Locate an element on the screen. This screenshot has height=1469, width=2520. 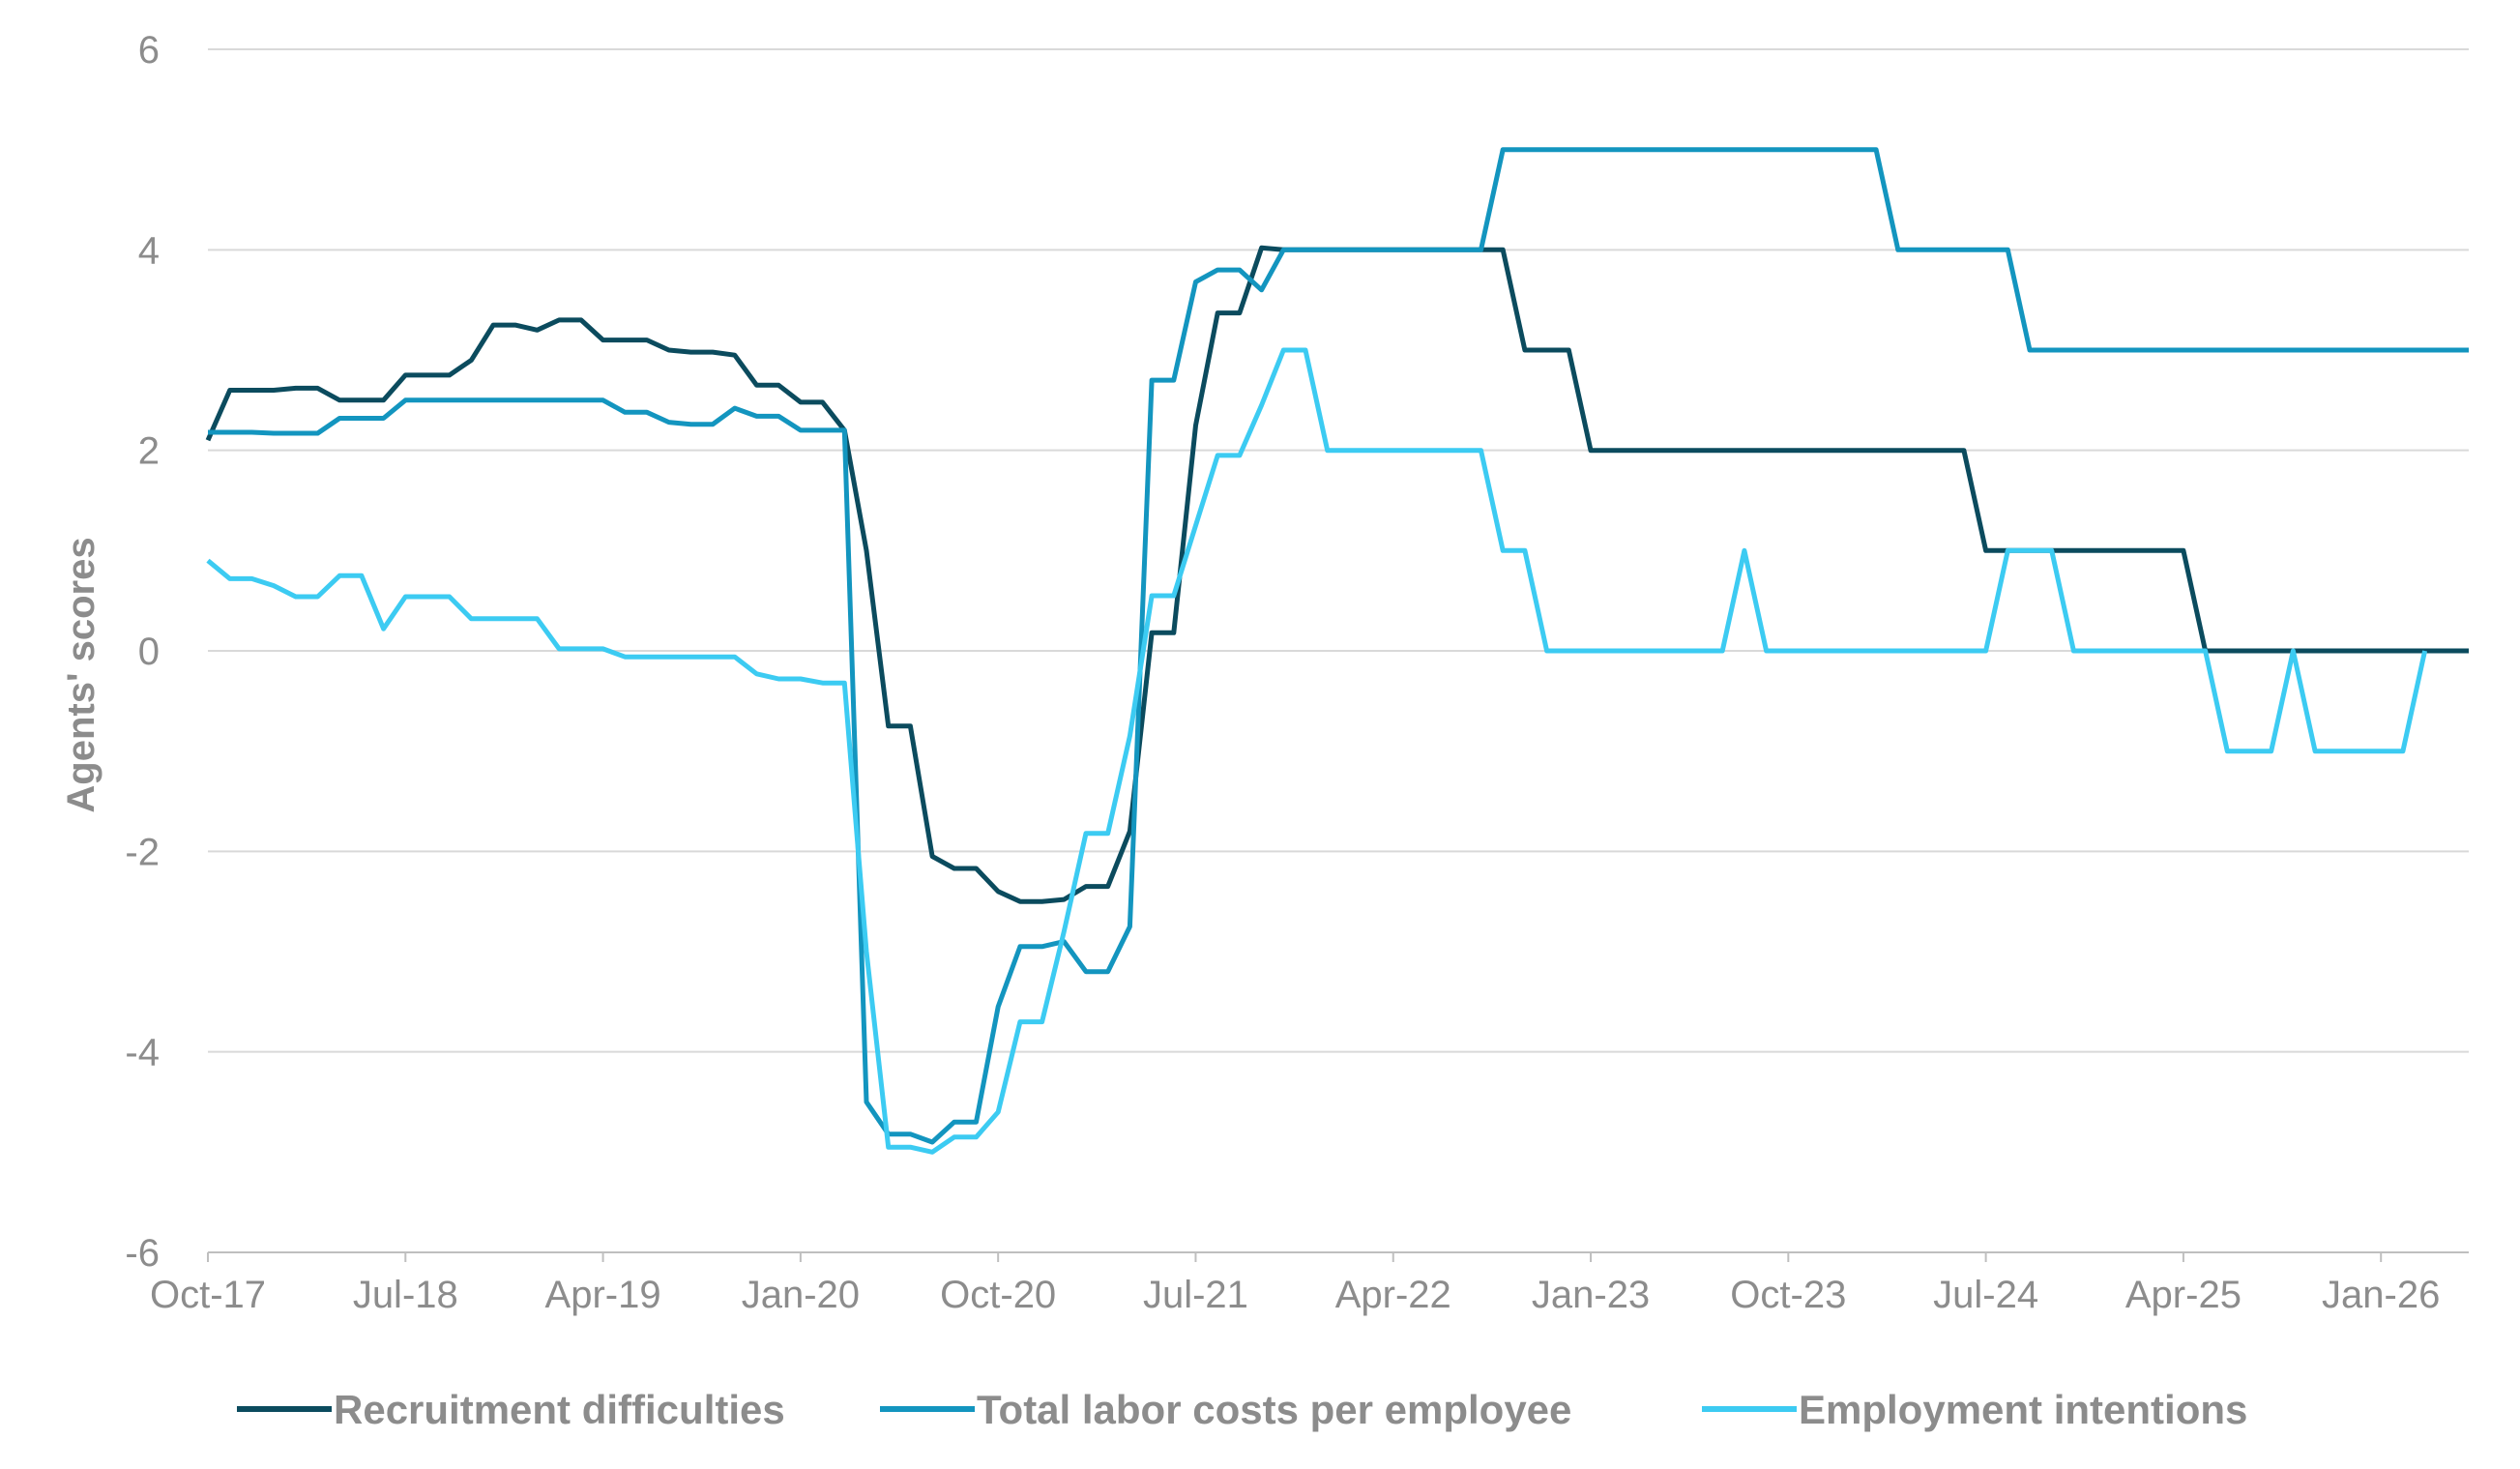
y-tick-label: 2 is located at coordinates (149, 451).